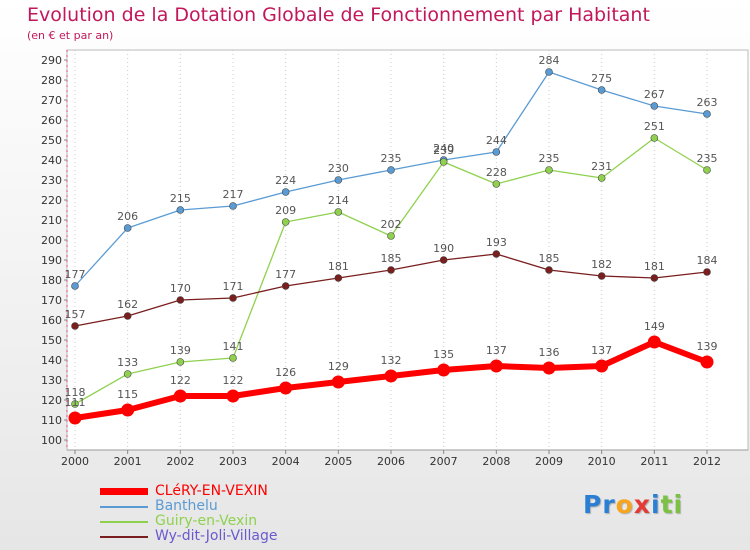 This screenshot has width=750, height=550. I want to click on data-label: 224, so click(285, 180).